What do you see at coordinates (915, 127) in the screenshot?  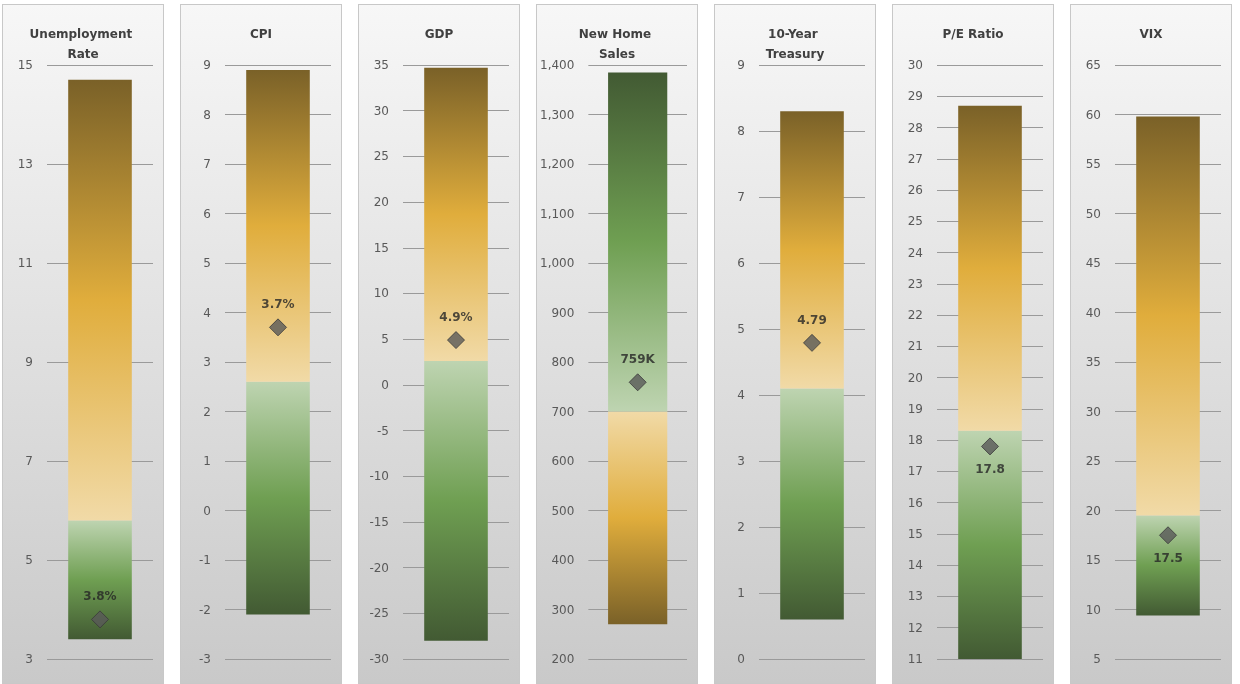 I see `y-tick-label: 28` at bounding box center [915, 127].